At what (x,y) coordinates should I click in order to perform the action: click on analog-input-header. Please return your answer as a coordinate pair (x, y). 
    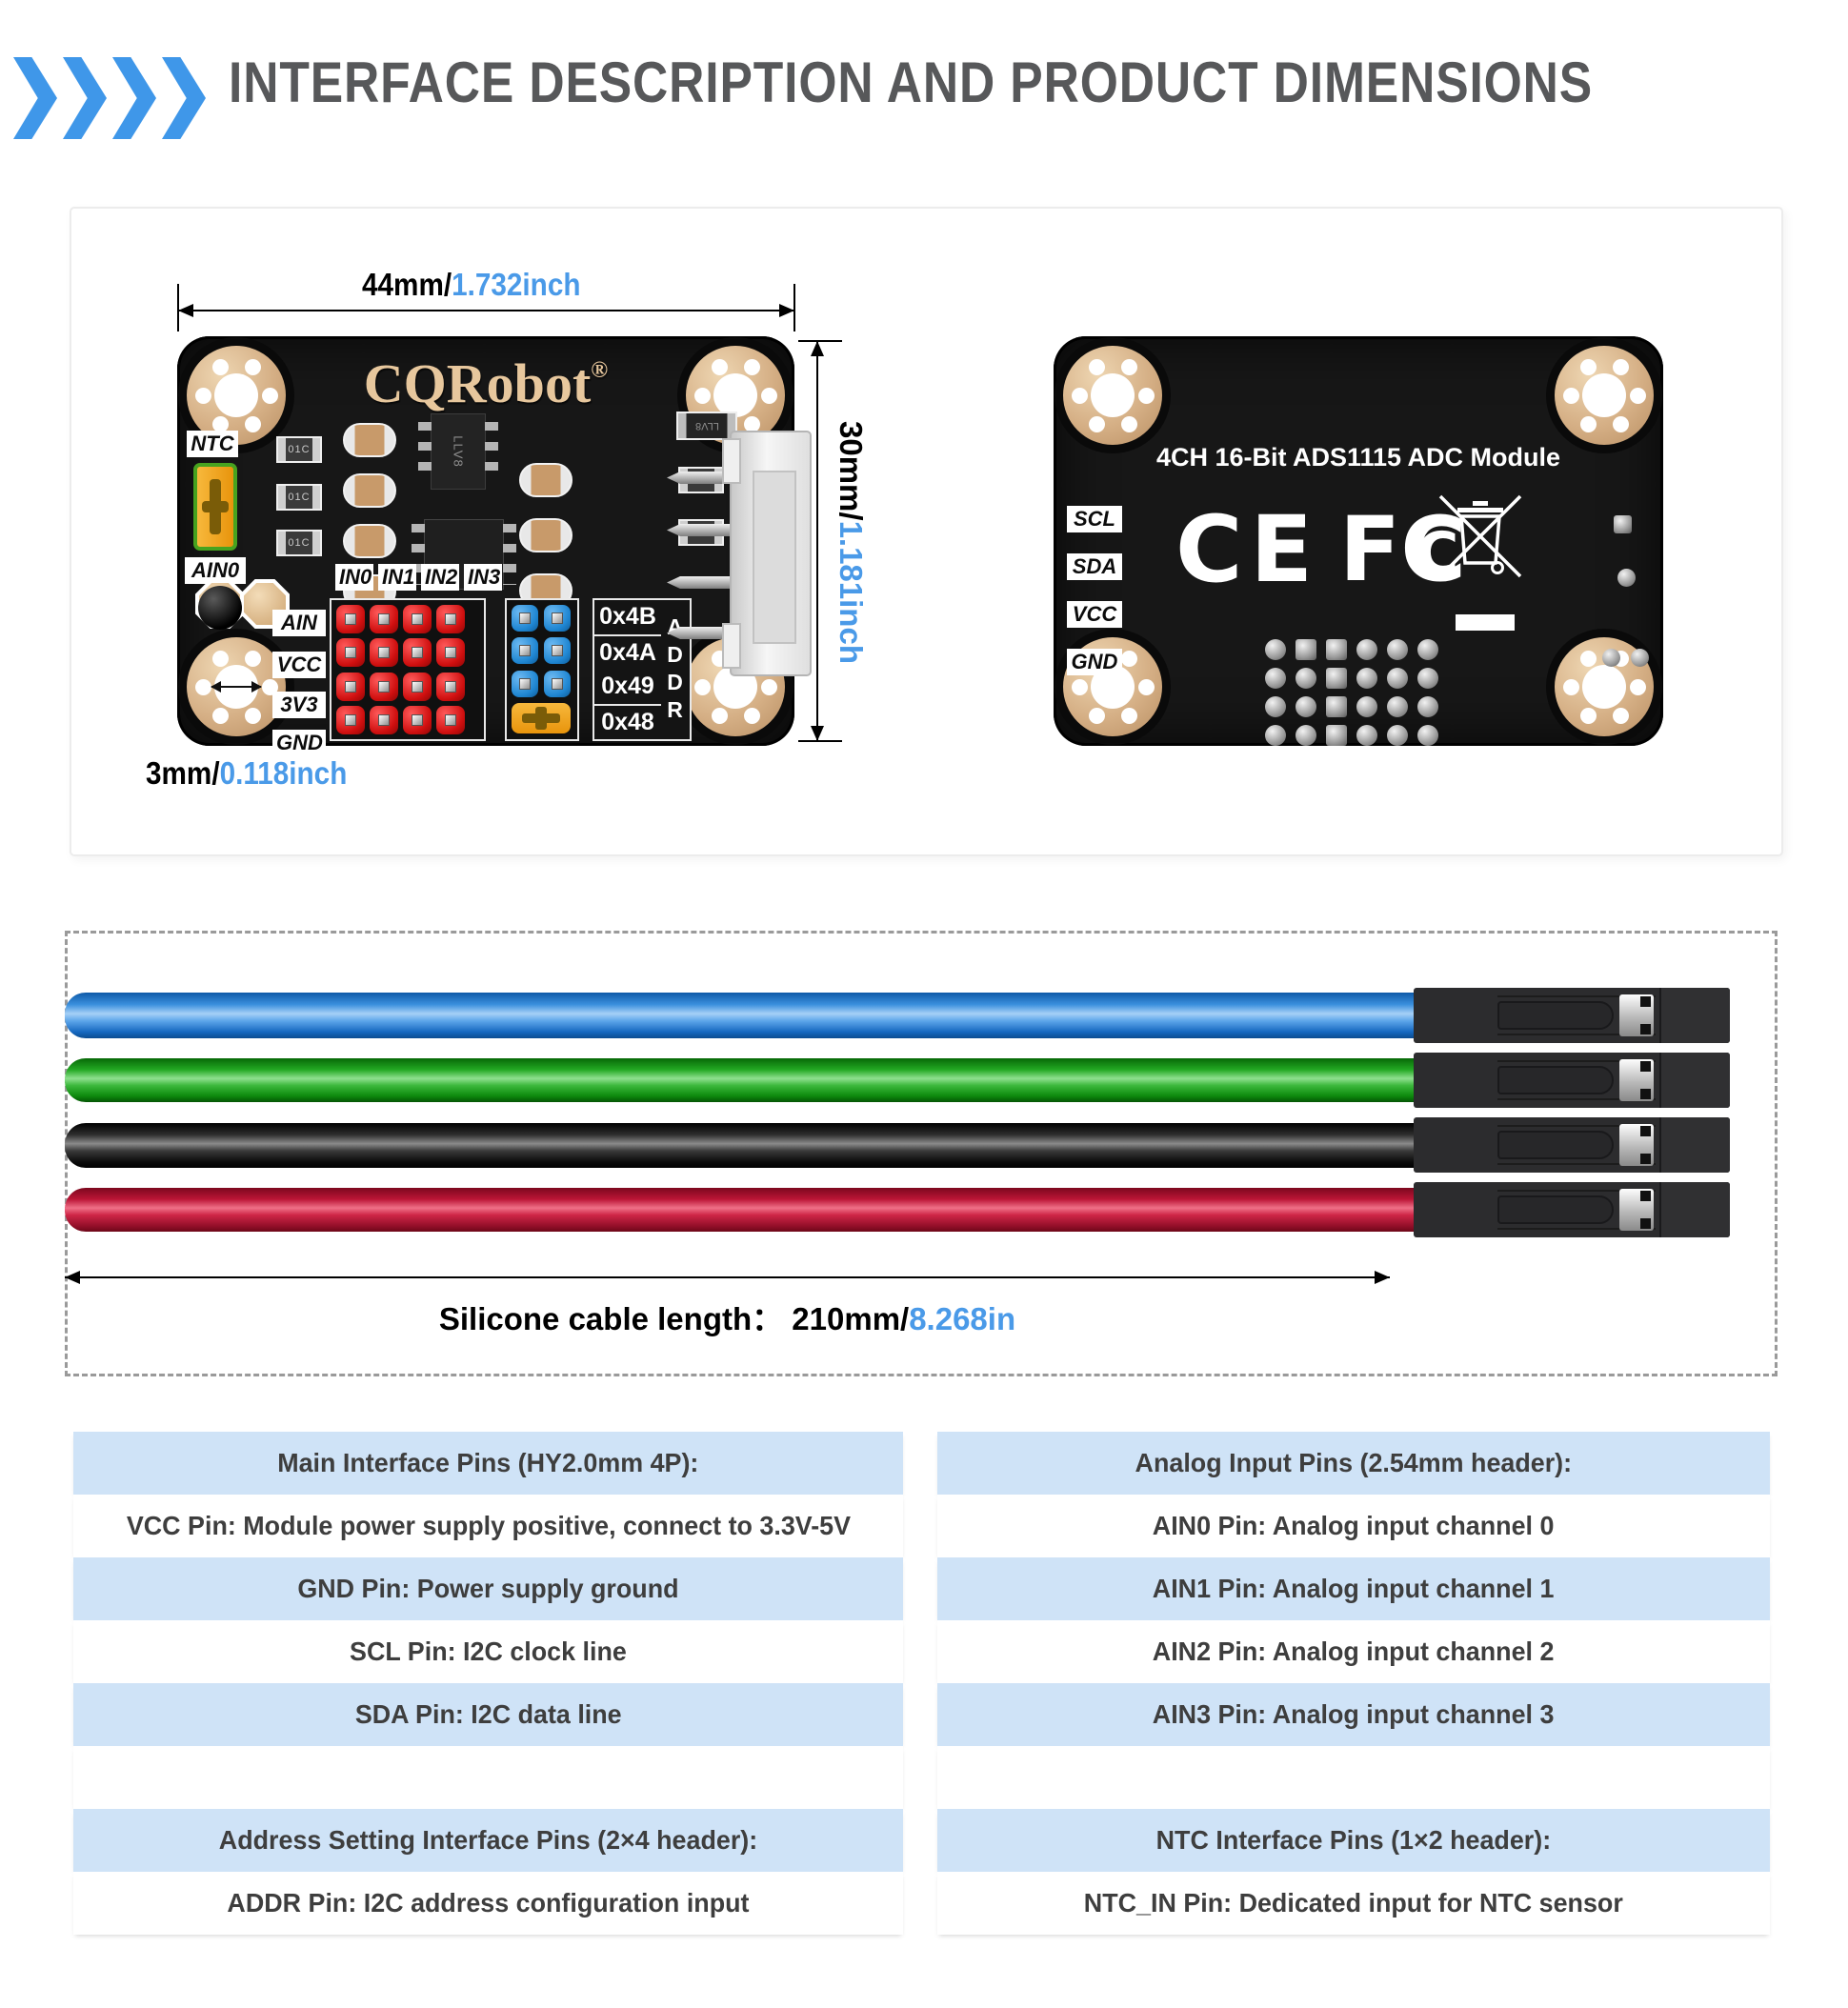
    Looking at the image, I should click on (408, 669).